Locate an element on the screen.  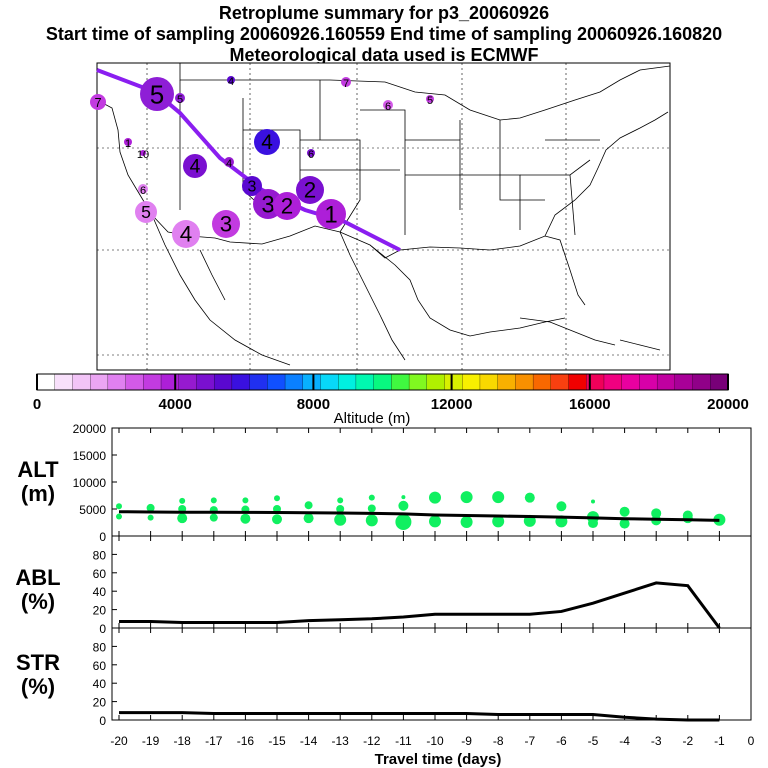
y-tick-label: 10000 is located at coordinates (90, 483).